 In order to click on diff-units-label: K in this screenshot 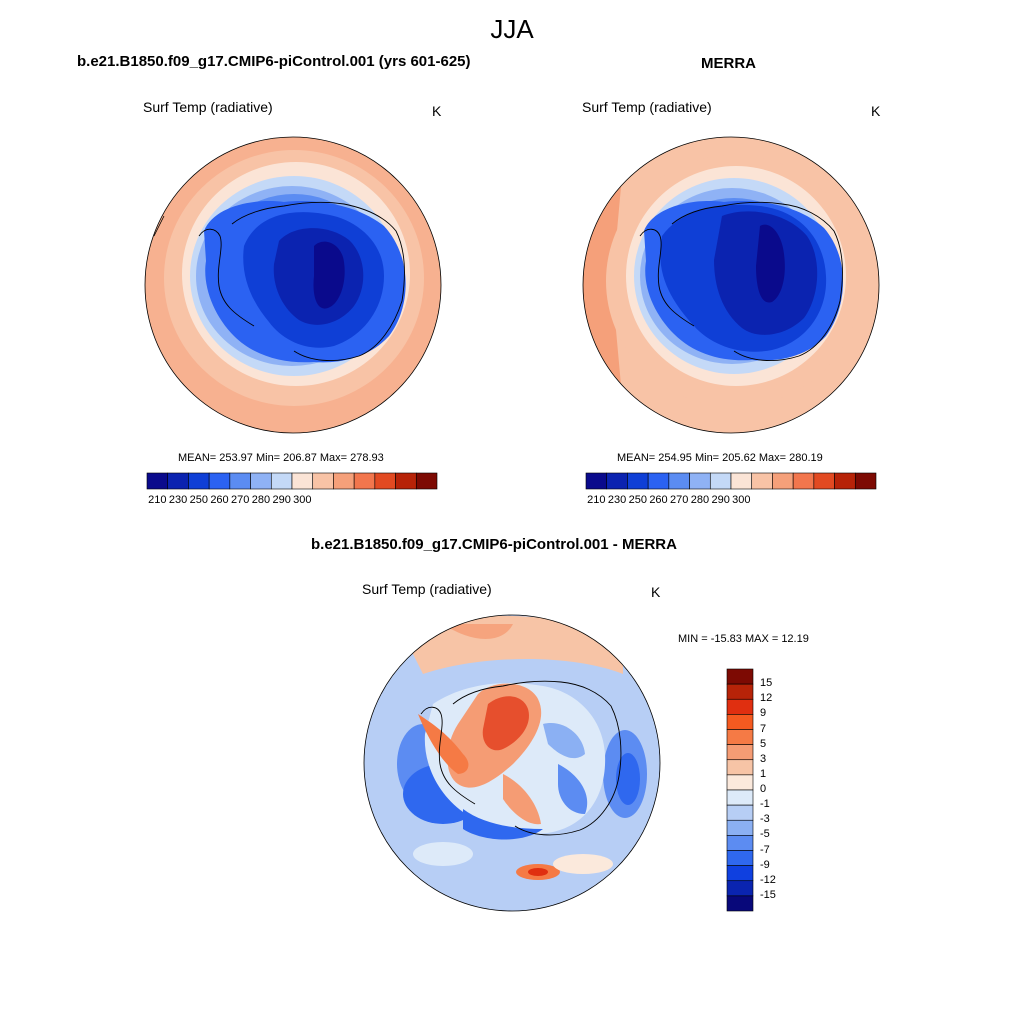, I will do `click(656, 592)`.